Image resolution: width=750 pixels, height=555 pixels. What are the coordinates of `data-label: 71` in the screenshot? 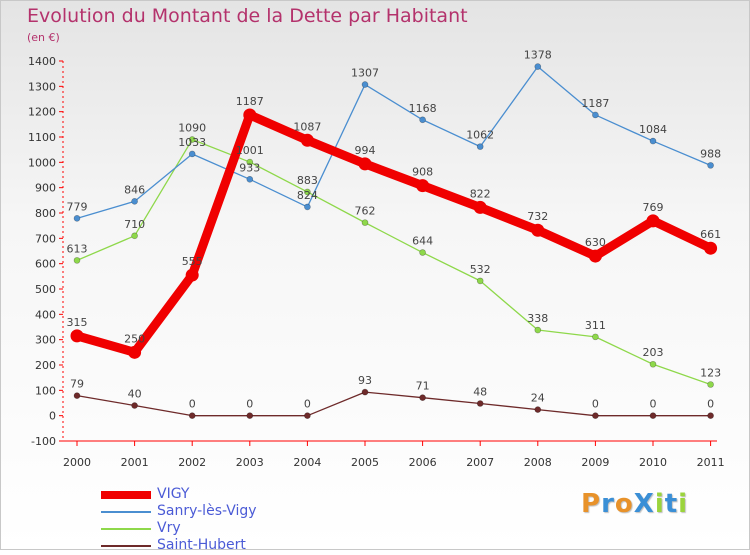 It's located at (423, 386).